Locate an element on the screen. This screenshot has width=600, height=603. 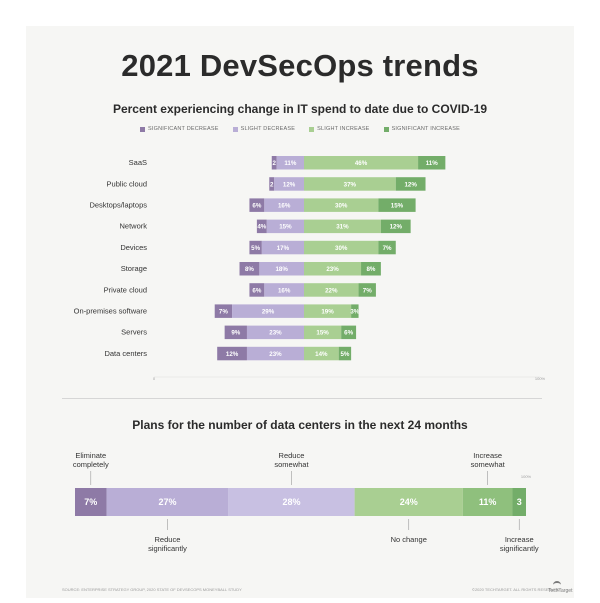
chart1-tick-label: 0 is located at coordinates (154, 378).